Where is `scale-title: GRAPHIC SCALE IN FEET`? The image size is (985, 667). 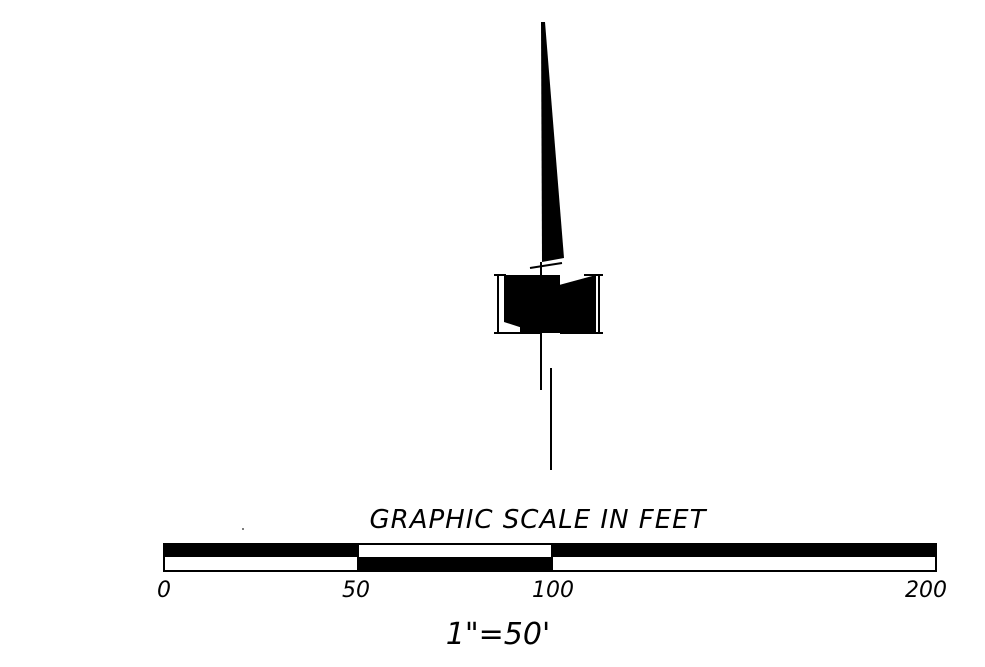 scale-title: GRAPHIC SCALE IN FEET is located at coordinates (538, 520).